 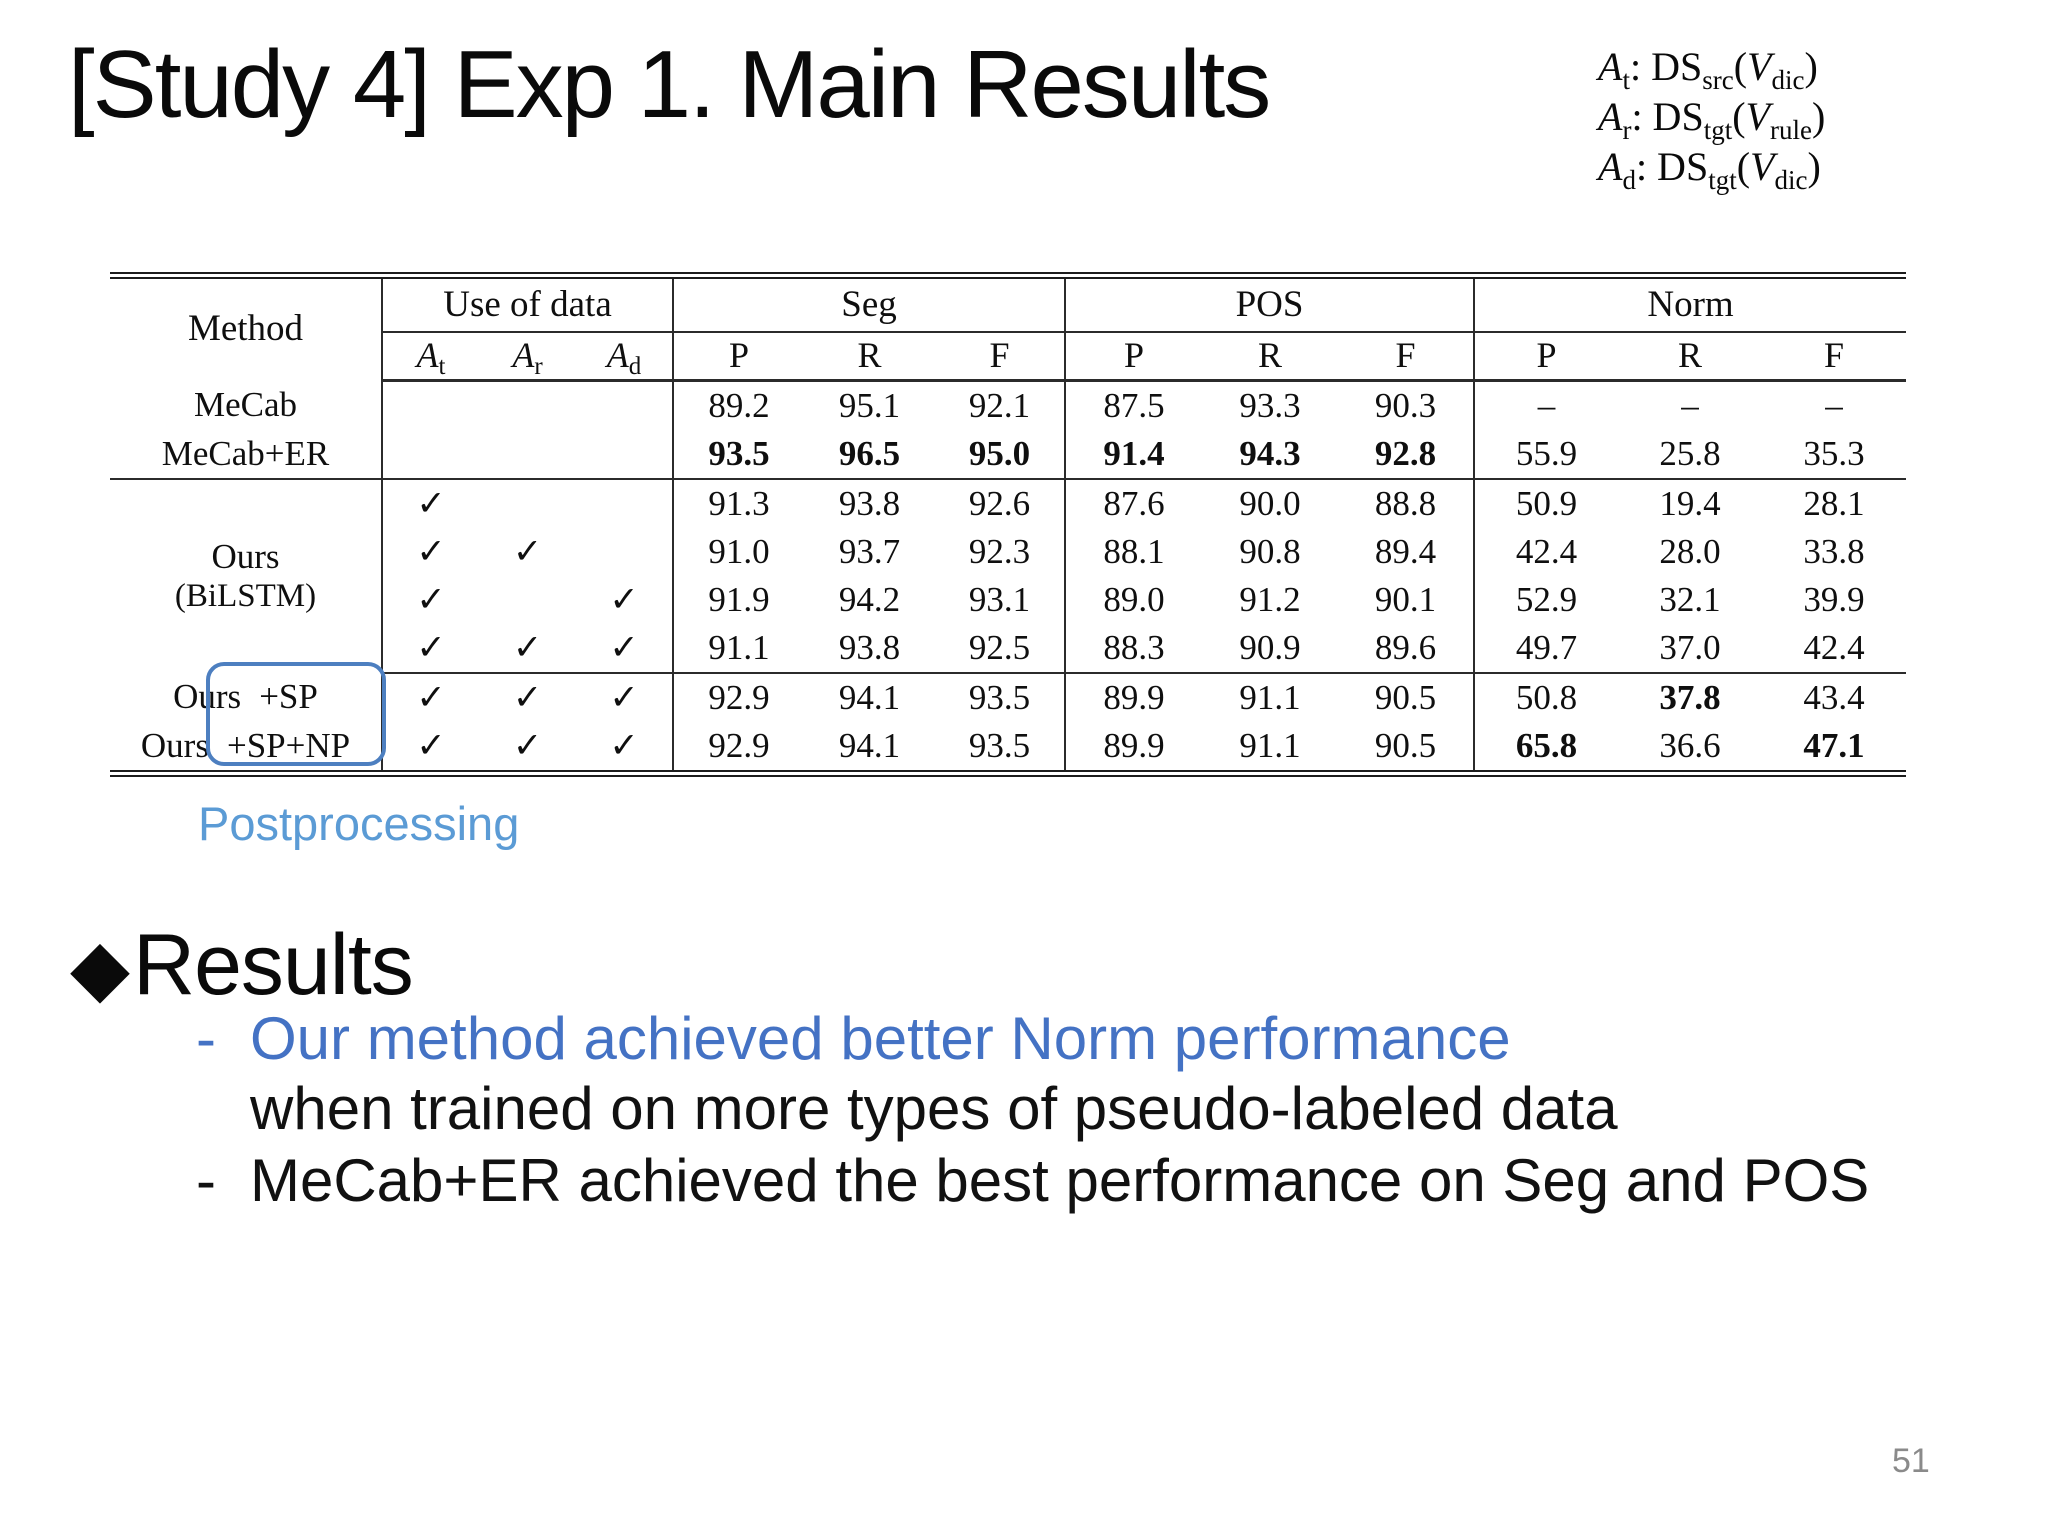 I want to click on table-cell: 50.8, so click(x=1546, y=697).